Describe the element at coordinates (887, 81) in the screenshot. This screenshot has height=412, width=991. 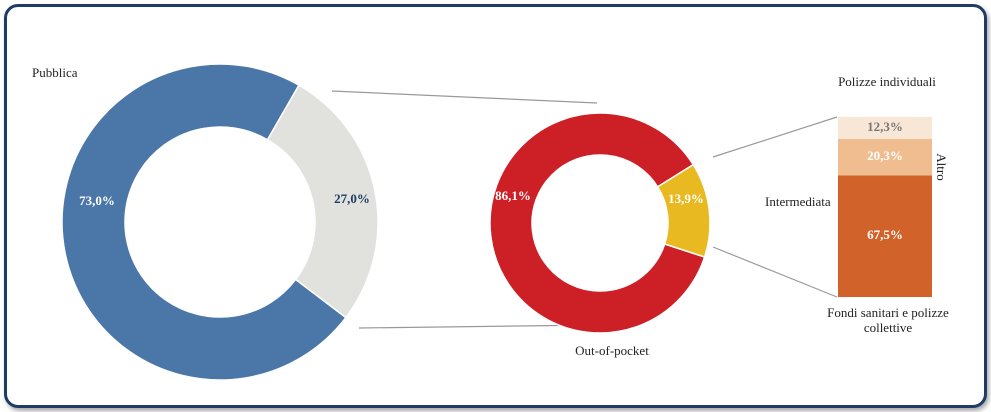
I see `legend-label: Polizze individuali` at that location.